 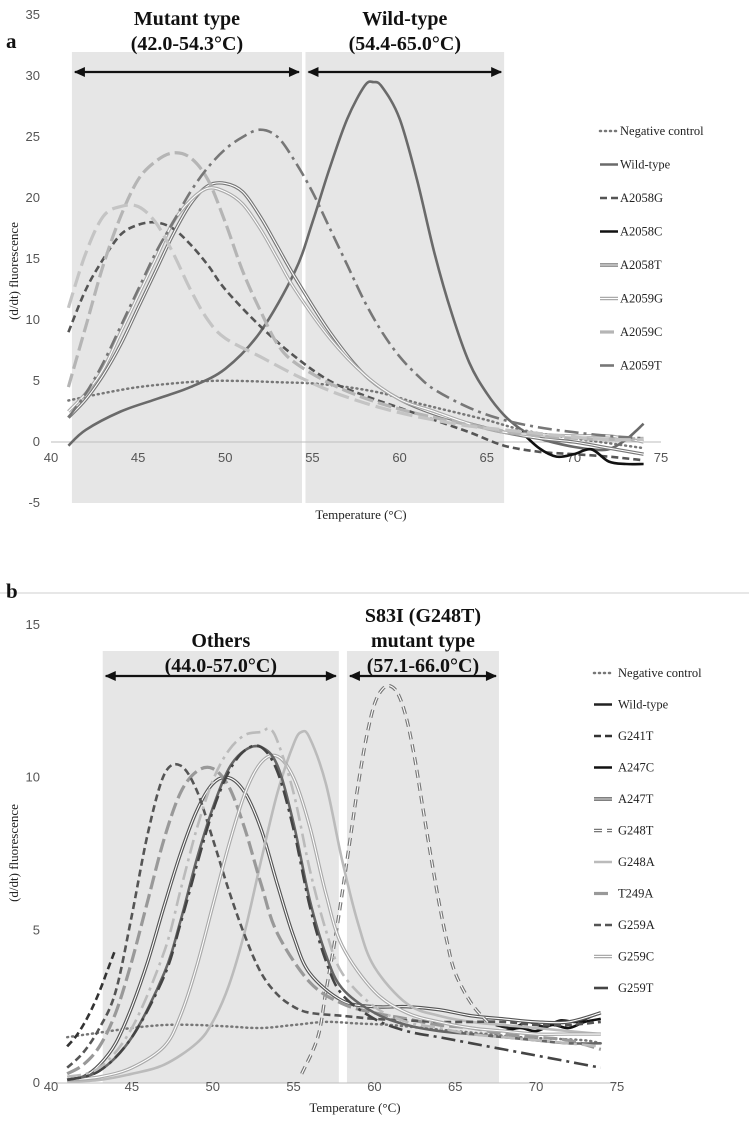 I want to click on panel-a-xlabel: Temperature (°C), so click(x=360, y=514).